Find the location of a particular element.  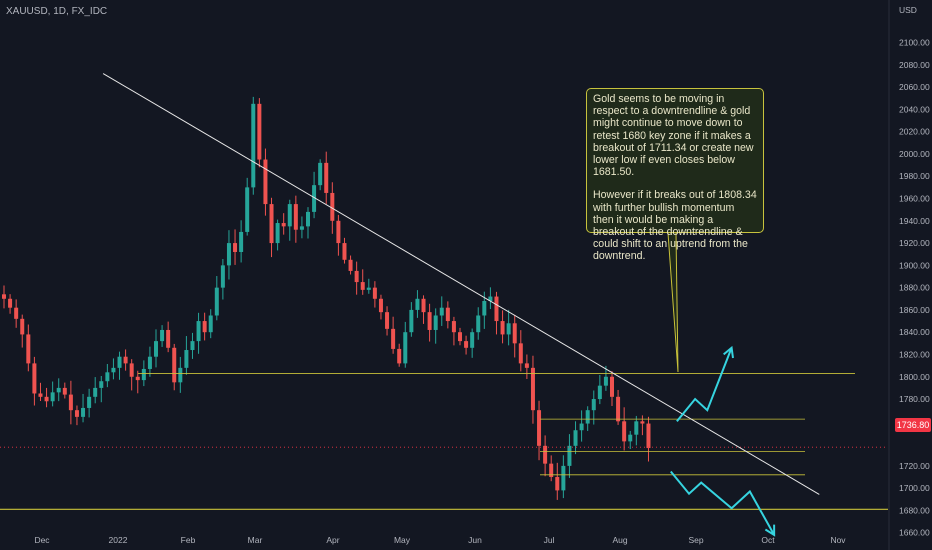

x-tick-label: Feb is located at coordinates (188, 540).